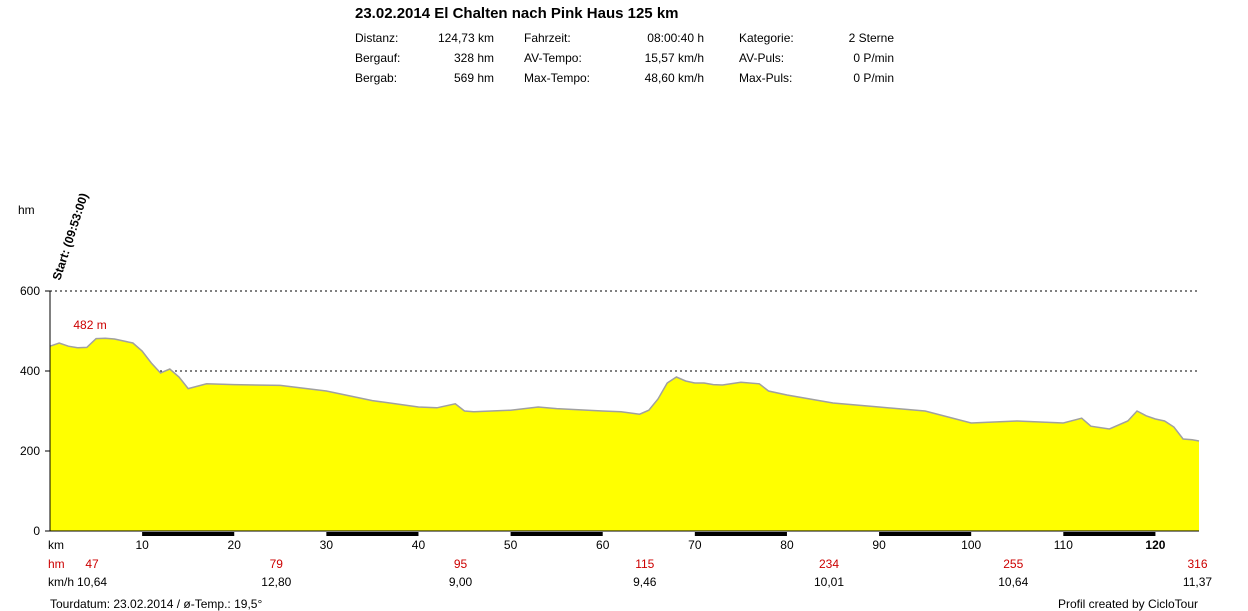  Describe the element at coordinates (871, 38) in the screenshot. I see `stat-value-kategorie: 2 Sterne` at that location.